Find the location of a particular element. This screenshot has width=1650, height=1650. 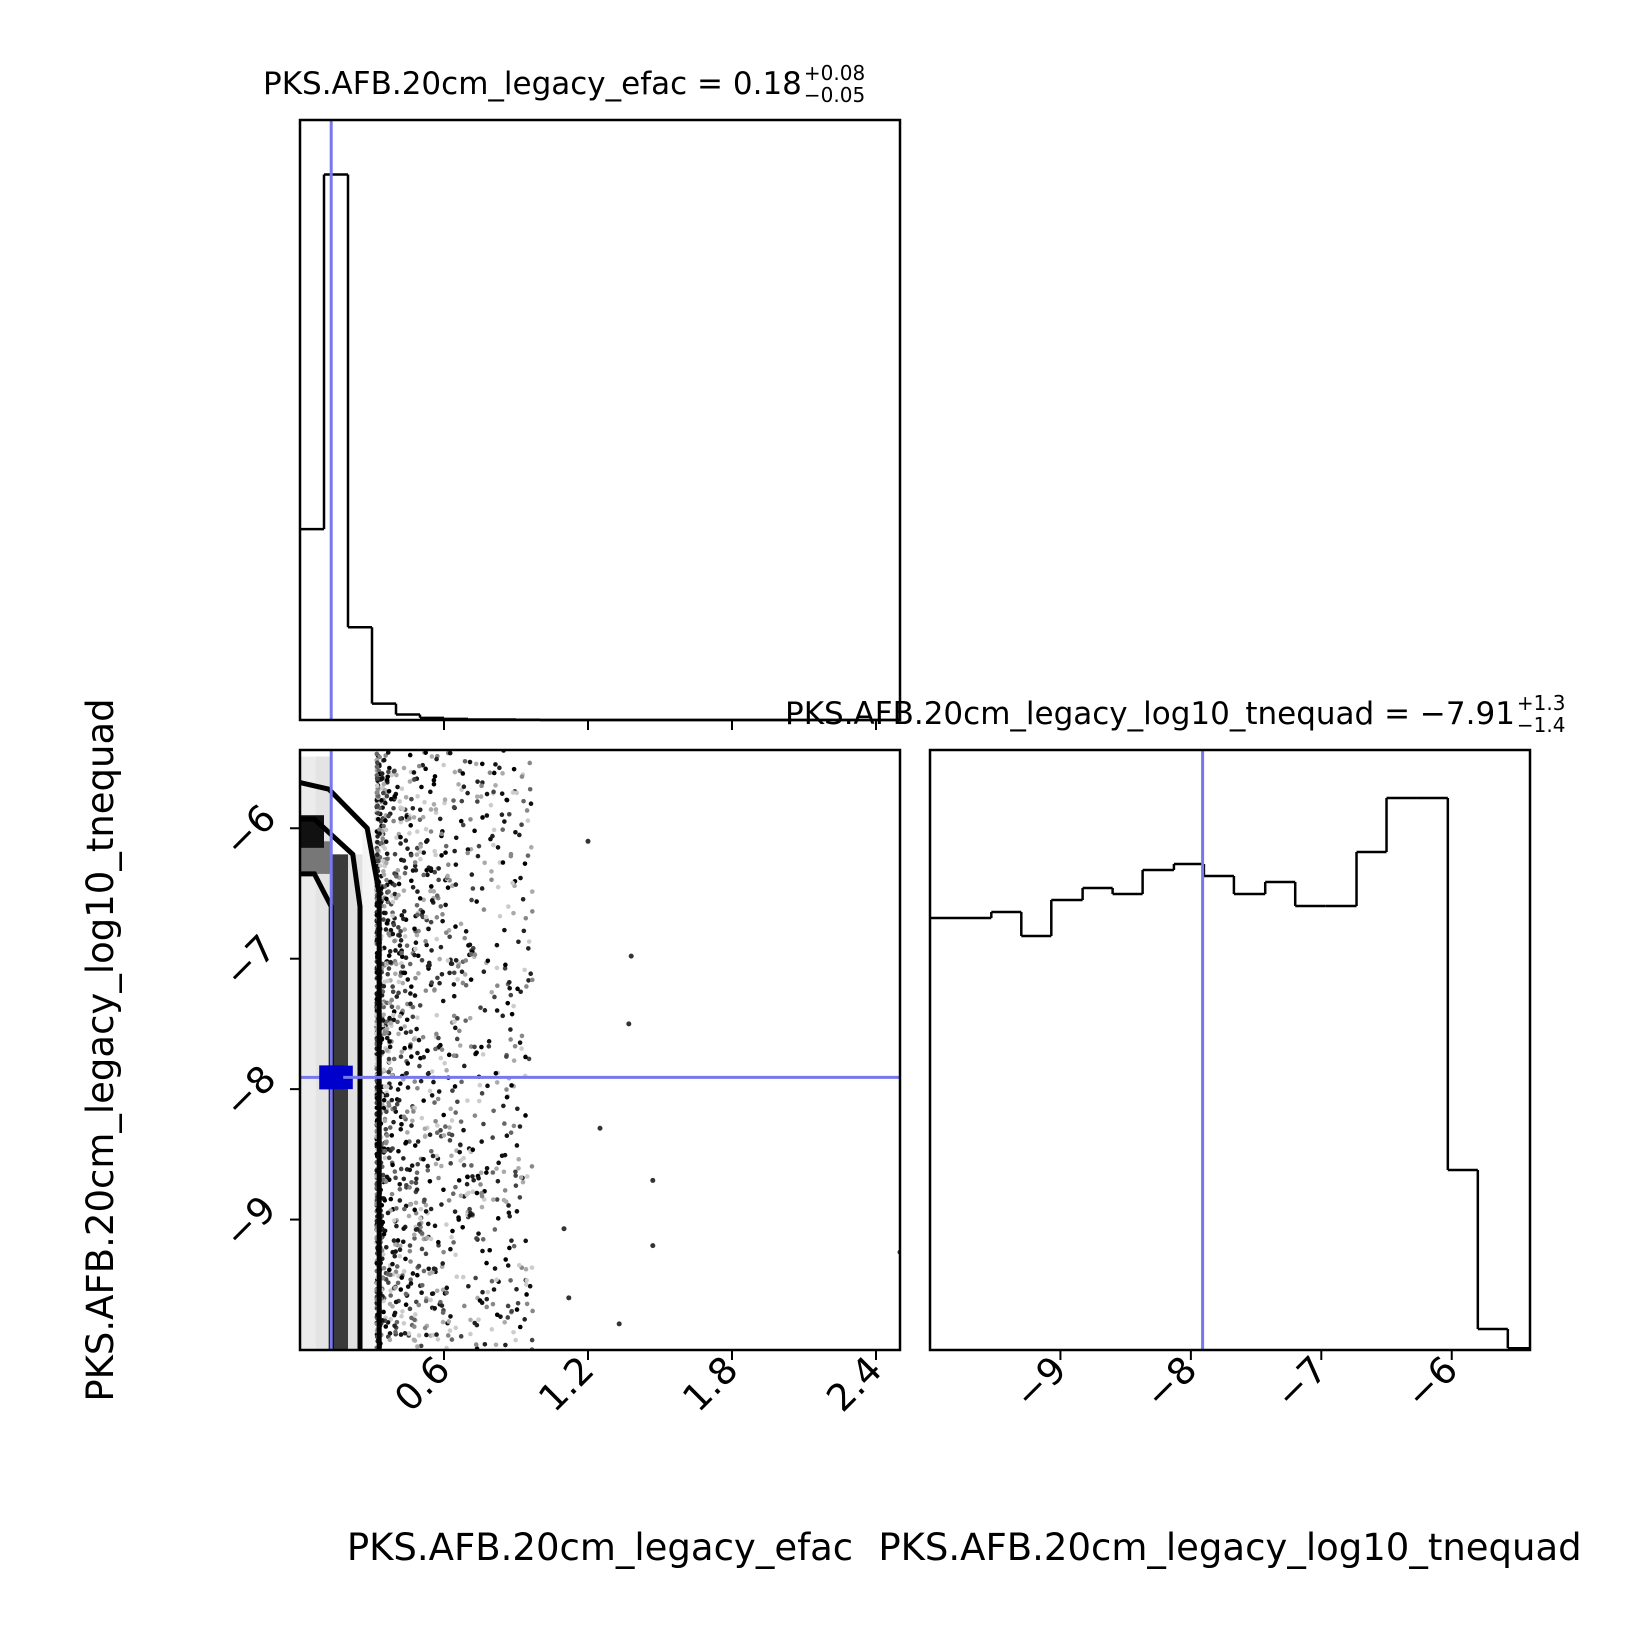

tnequad-title-median: −7.91 is located at coordinates (1467, 714).